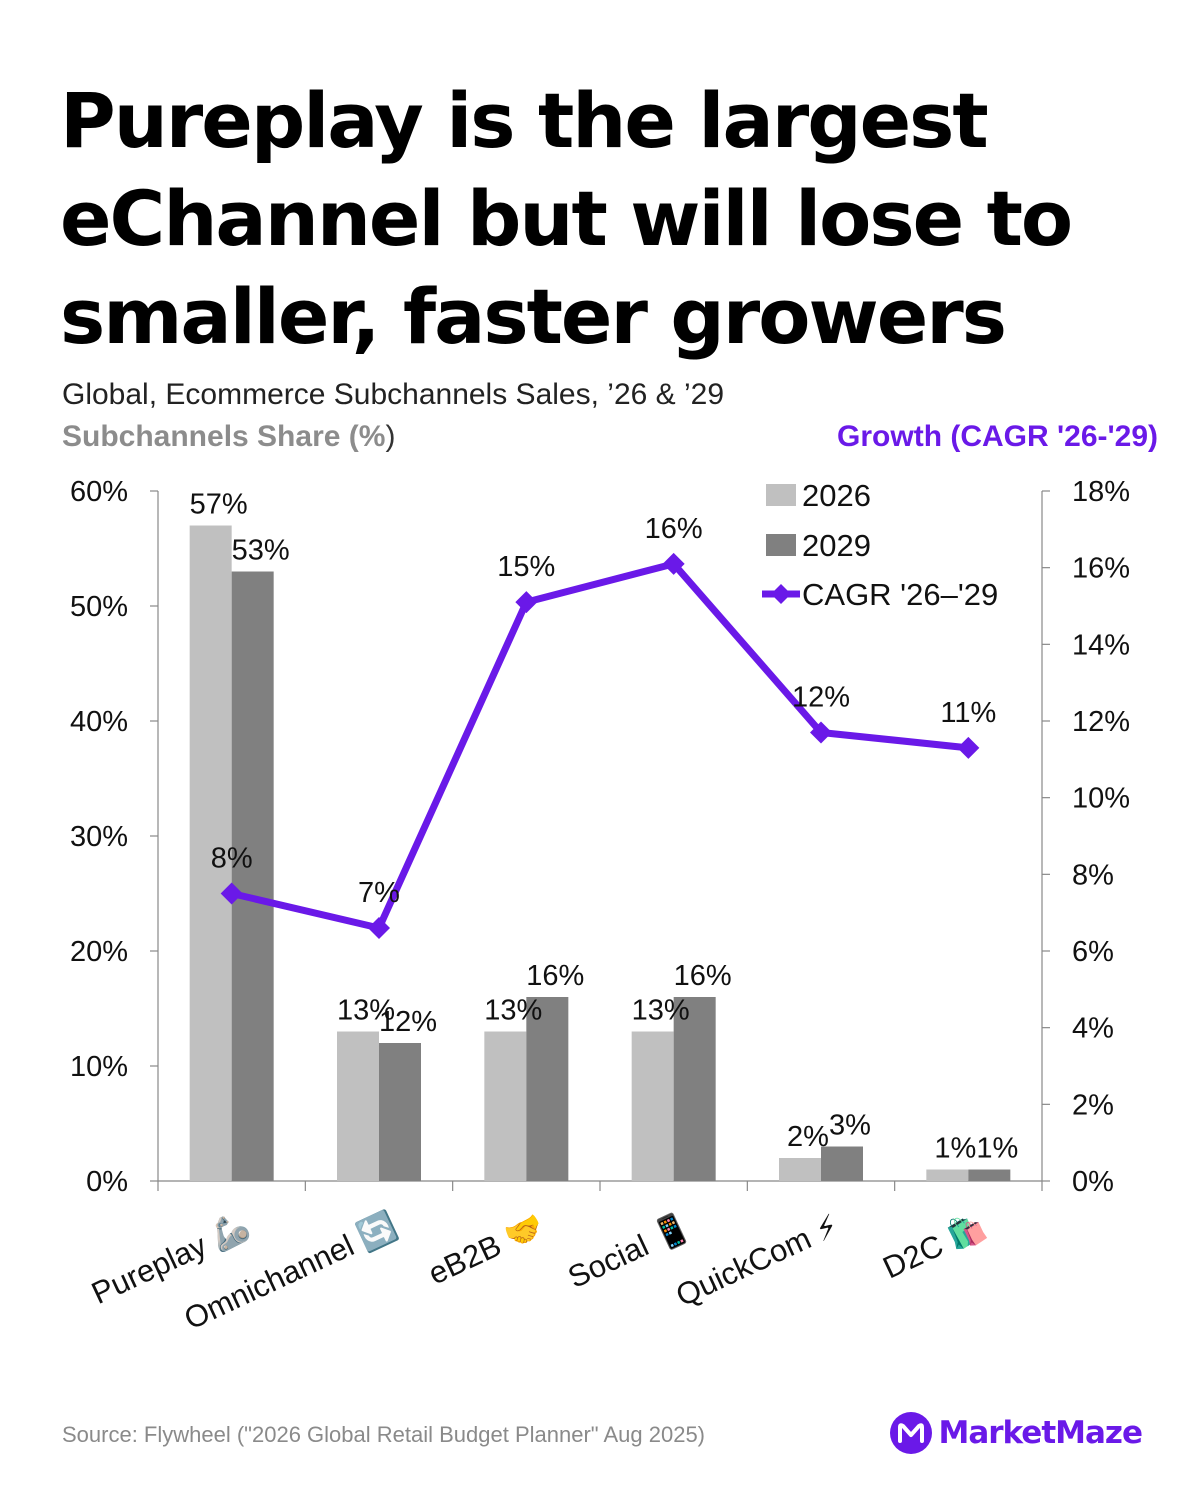 The height and width of the screenshot is (1500, 1200). I want to click on brand: MarketMaze, so click(1016, 1433).